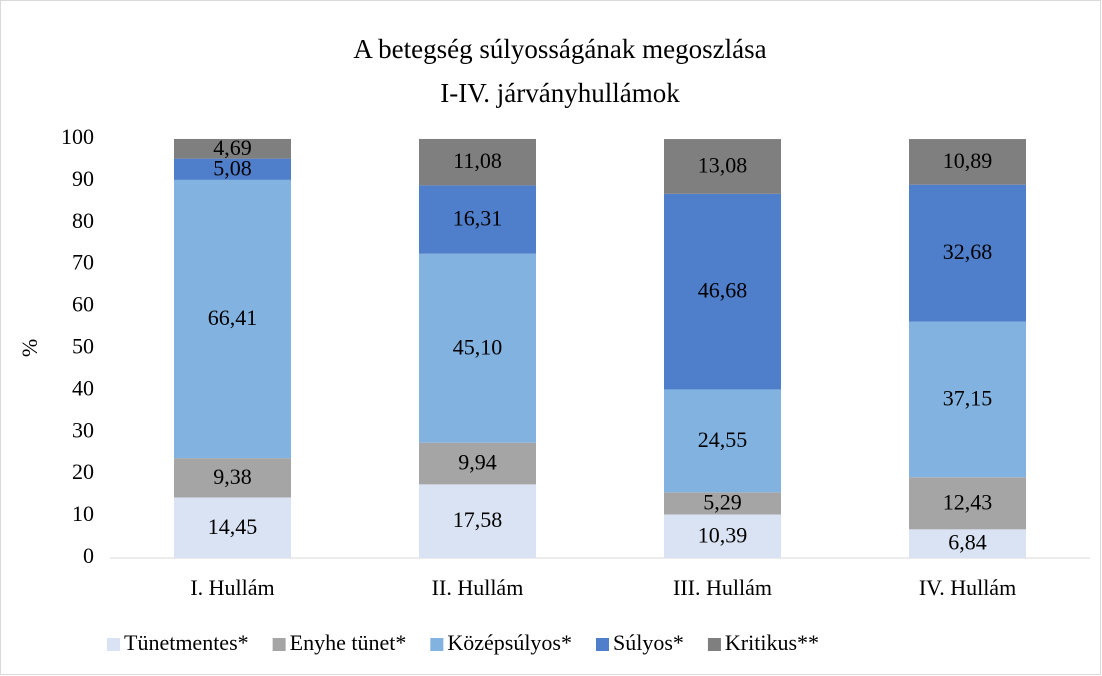 The height and width of the screenshot is (676, 1102). Describe the element at coordinates (83, 262) in the screenshot. I see `y-tick-label: 70` at that location.